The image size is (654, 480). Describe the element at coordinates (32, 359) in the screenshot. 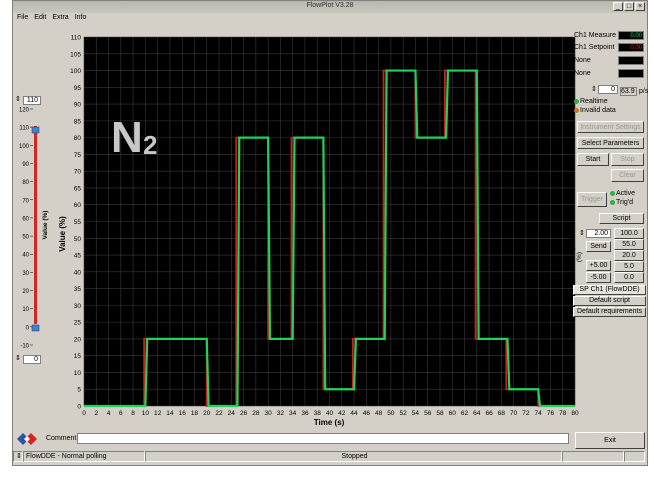

I see `slider-bottom-value: 0` at that location.